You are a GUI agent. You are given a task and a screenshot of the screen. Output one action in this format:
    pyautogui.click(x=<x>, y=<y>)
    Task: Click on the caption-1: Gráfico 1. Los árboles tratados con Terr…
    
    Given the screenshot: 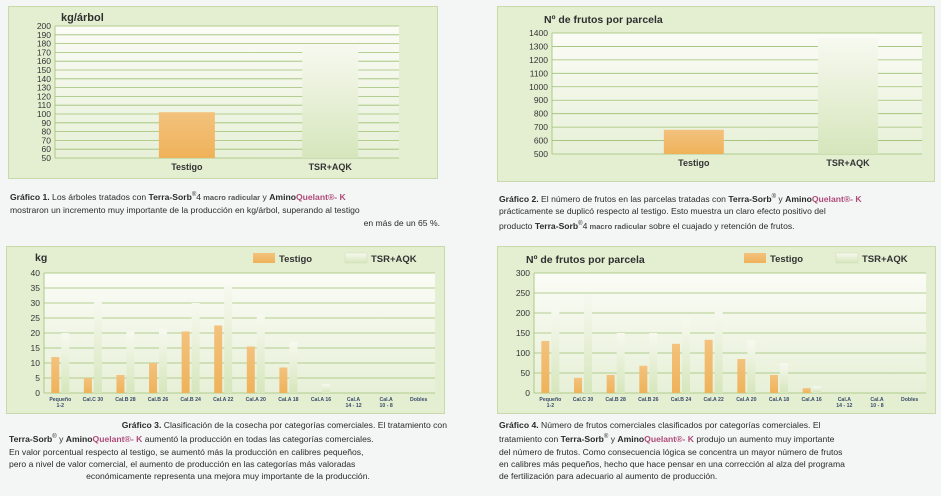 What is the action you would take?
    pyautogui.click(x=225, y=209)
    